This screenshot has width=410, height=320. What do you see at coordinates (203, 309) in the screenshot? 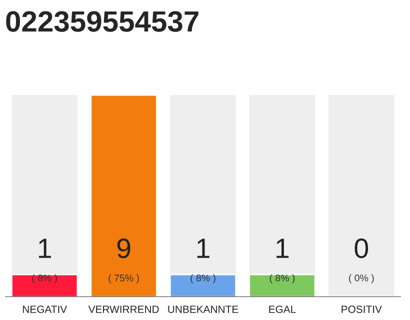
I see `x-tick-label: UNBEKANNTE` at bounding box center [203, 309].